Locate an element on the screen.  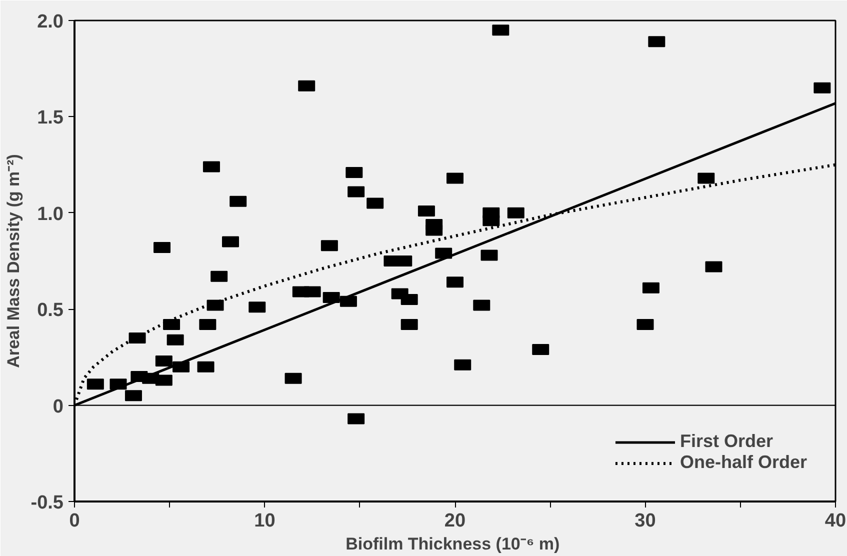
y-axis-title: Areal Mass Density (g m⁻²) is located at coordinates (13, 261).